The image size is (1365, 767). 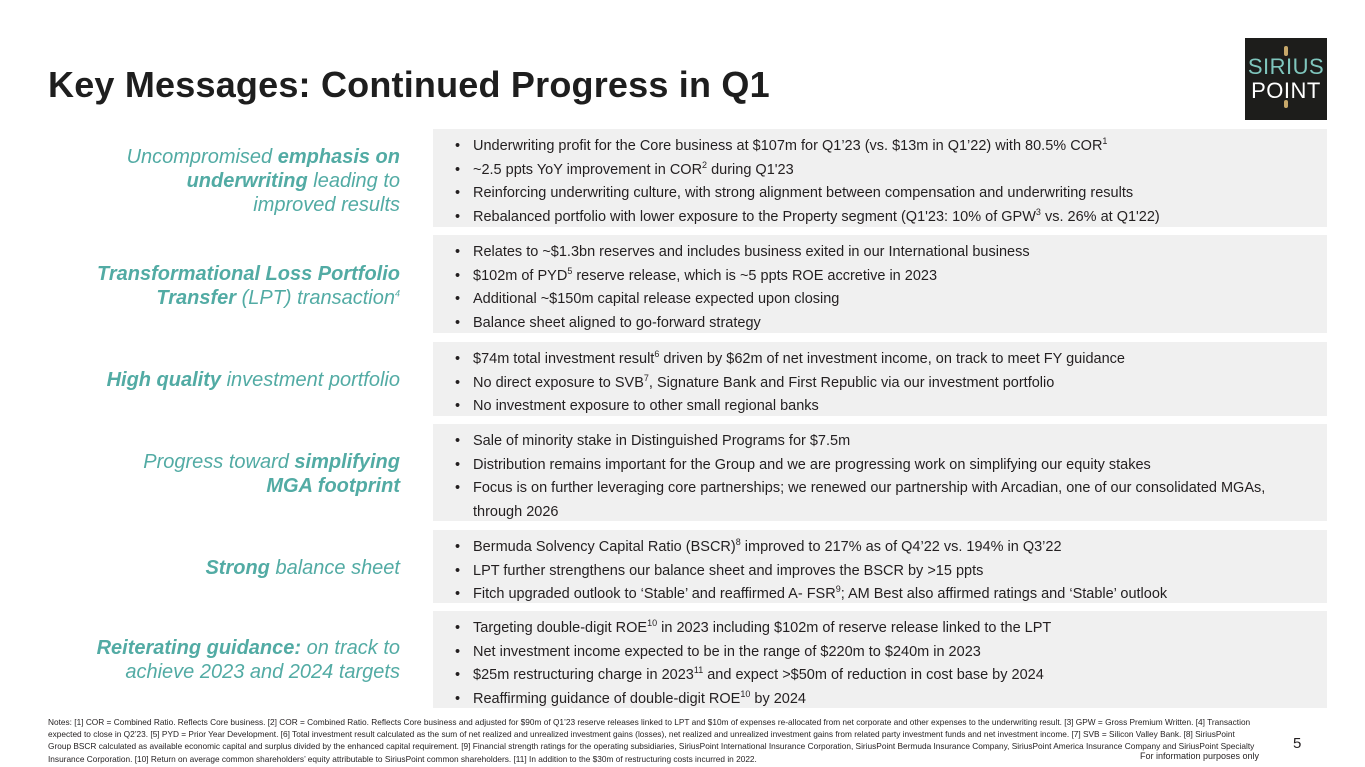 What do you see at coordinates (347, 462) in the screenshot?
I see `label-emphasis: simplifying` at bounding box center [347, 462].